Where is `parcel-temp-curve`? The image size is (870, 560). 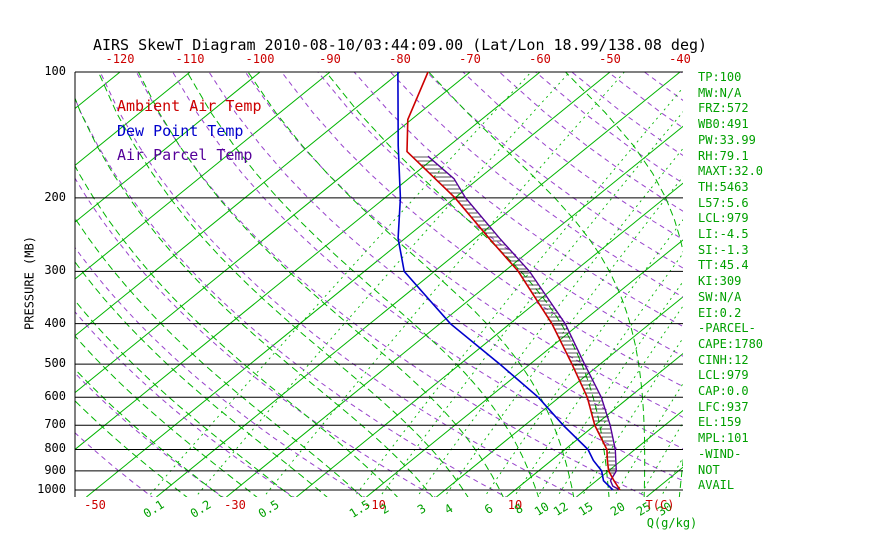 parcel-temp-curve is located at coordinates (524, 323).